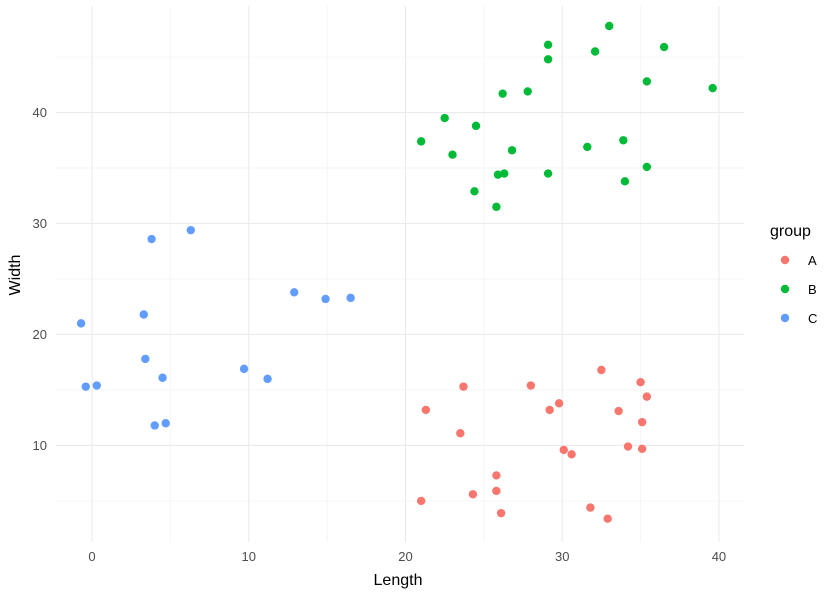 The height and width of the screenshot is (596, 836). I want to click on x-axis-tick-labels: 0 10 20 30 40, so click(407, 556).